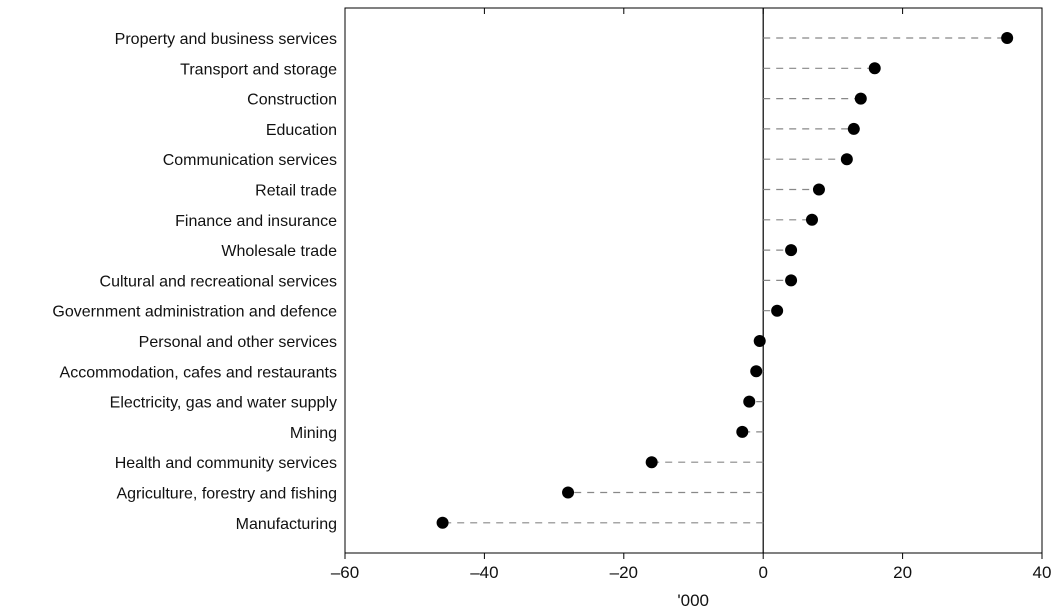 The width and height of the screenshot is (1055, 612). I want to click on x-tick-label: 20, so click(902, 572).